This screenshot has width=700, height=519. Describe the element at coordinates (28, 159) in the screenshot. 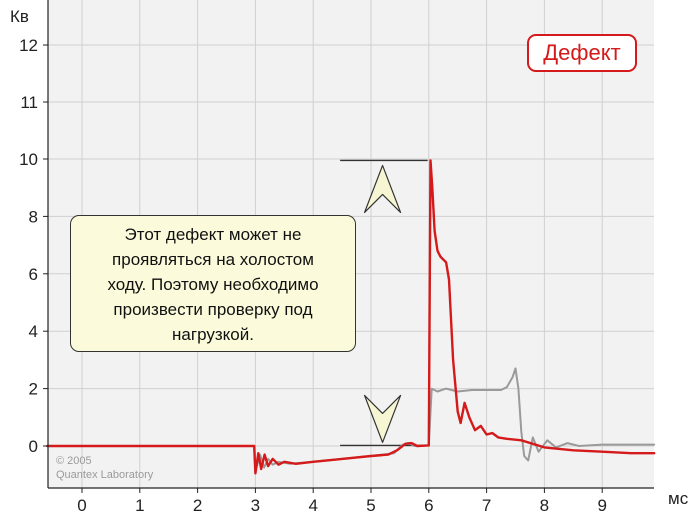

I see `y-tick-label-10: 10` at that location.